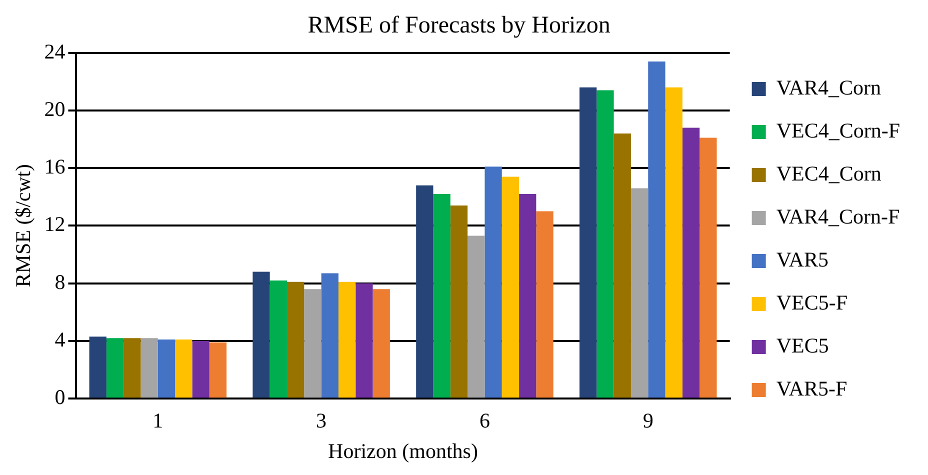  I want to click on legend-label: VAR4_Corn, so click(829, 88).